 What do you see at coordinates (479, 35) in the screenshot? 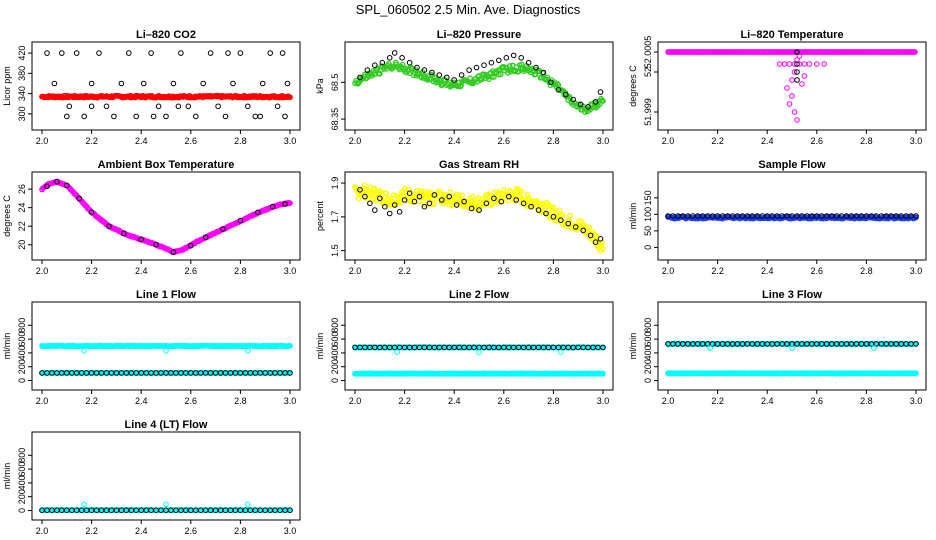
I see `chart-title: Li–820 Pressure` at bounding box center [479, 35].